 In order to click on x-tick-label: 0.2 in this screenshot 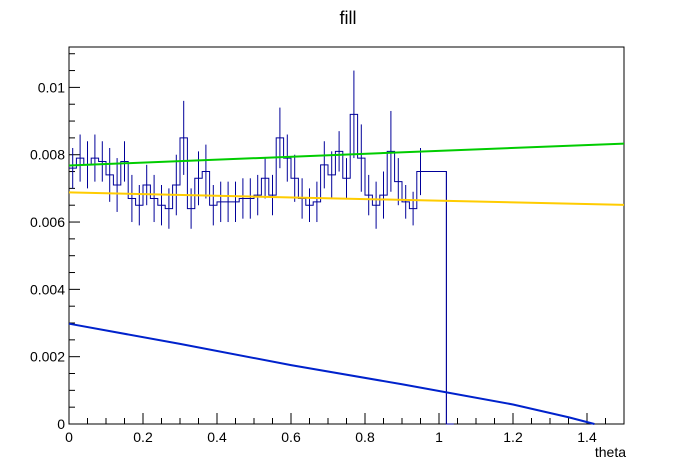, I will do `click(143, 437)`.